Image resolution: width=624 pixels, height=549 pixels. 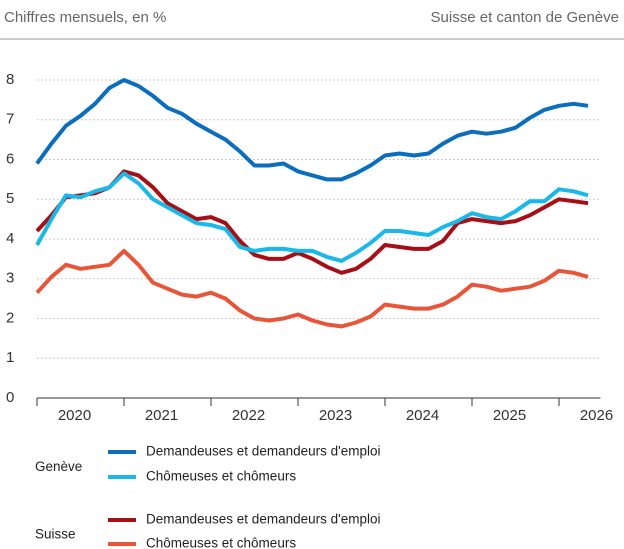 I want to click on y-tick-label: 4, so click(x=10, y=238).